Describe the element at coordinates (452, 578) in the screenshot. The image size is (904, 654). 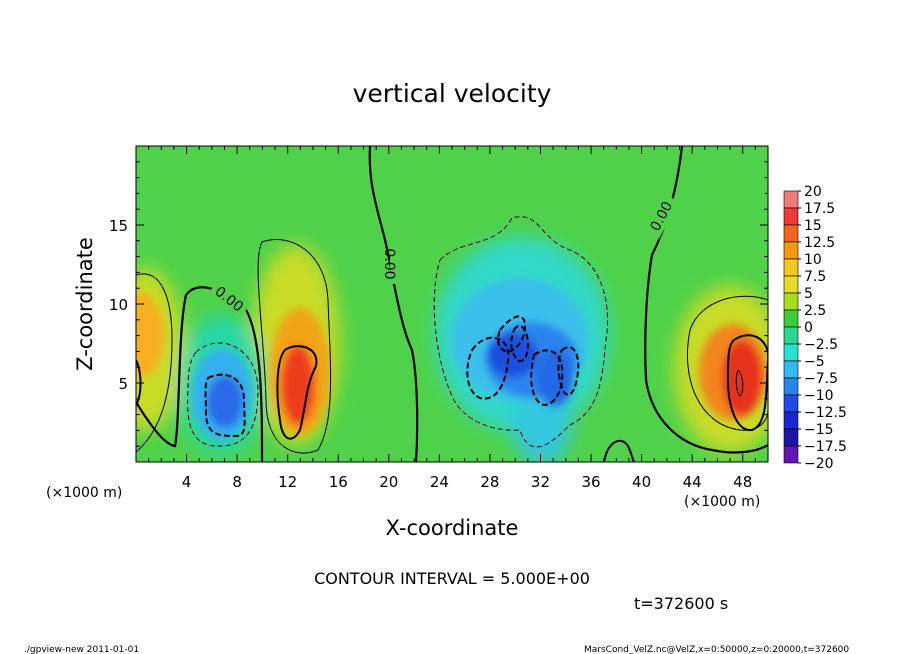
I see `contour-interval-note: CONTOUR INTERVAL = 5.000E+00` at that location.